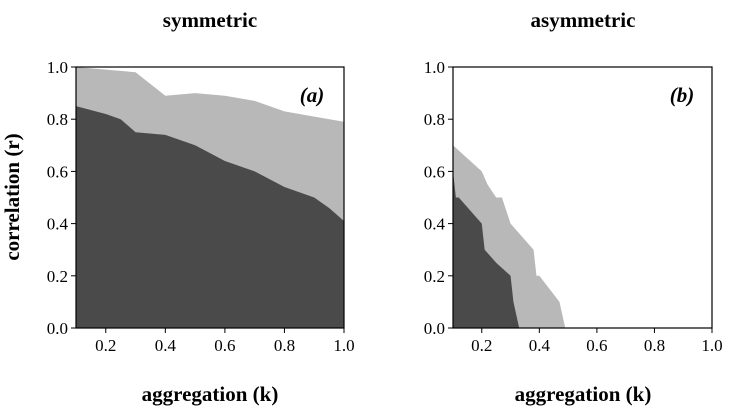 This screenshot has width=730, height=412. I want to click on panel-b-x-label: aggregation (k), so click(583, 394).